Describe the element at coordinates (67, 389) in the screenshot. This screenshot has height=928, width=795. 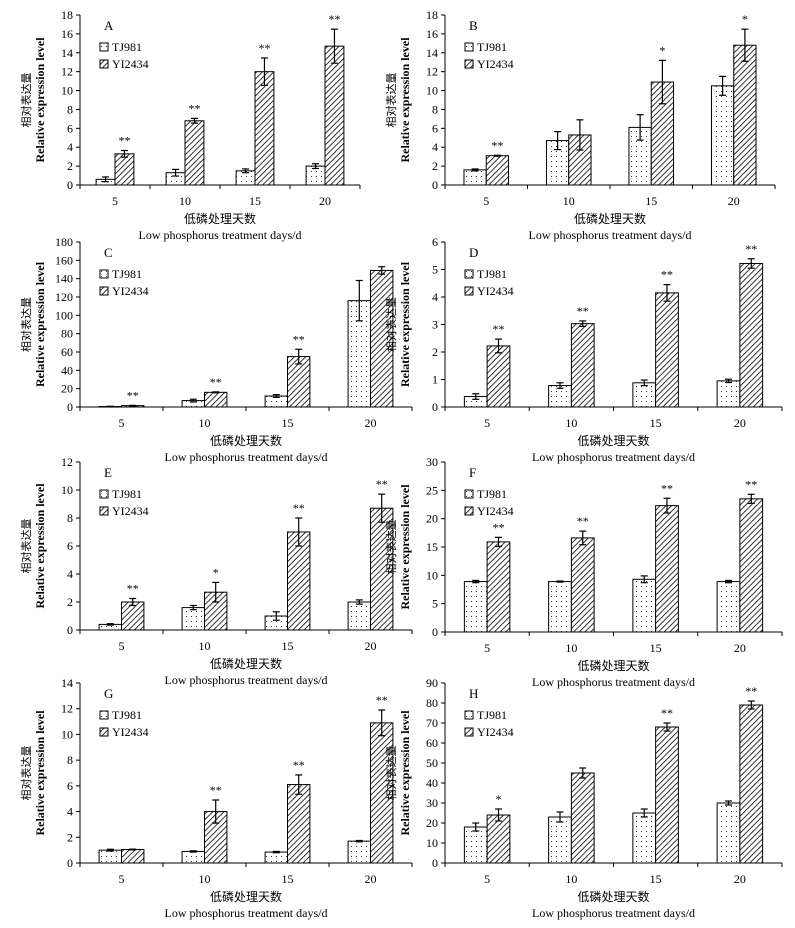
I see `y-tick-label: 20` at that location.